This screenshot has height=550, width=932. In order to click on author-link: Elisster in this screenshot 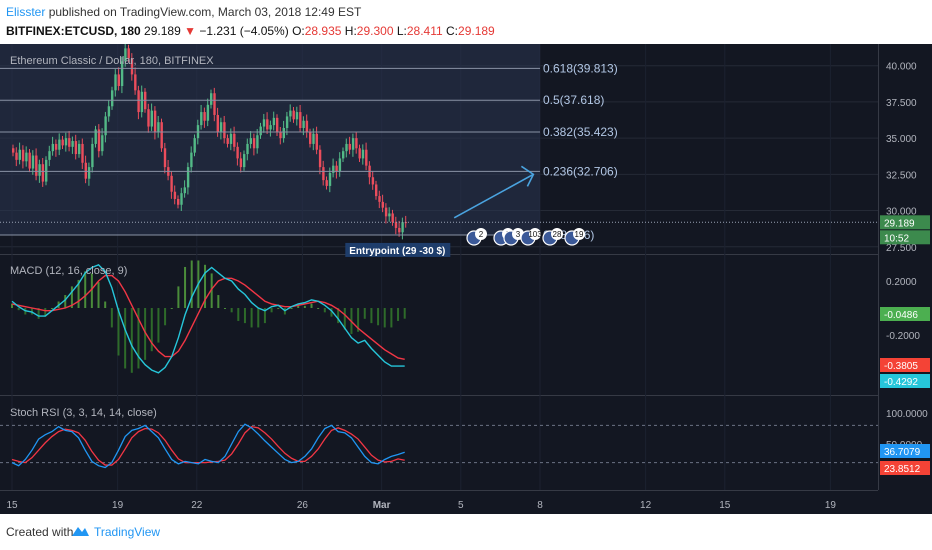, I will do `click(26, 12)`.